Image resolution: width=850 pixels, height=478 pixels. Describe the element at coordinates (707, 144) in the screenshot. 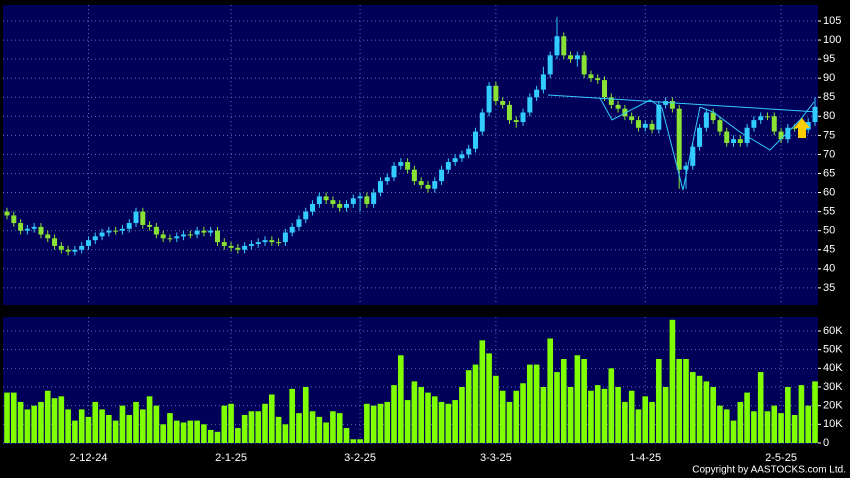

I see `zigzag-line` at that location.